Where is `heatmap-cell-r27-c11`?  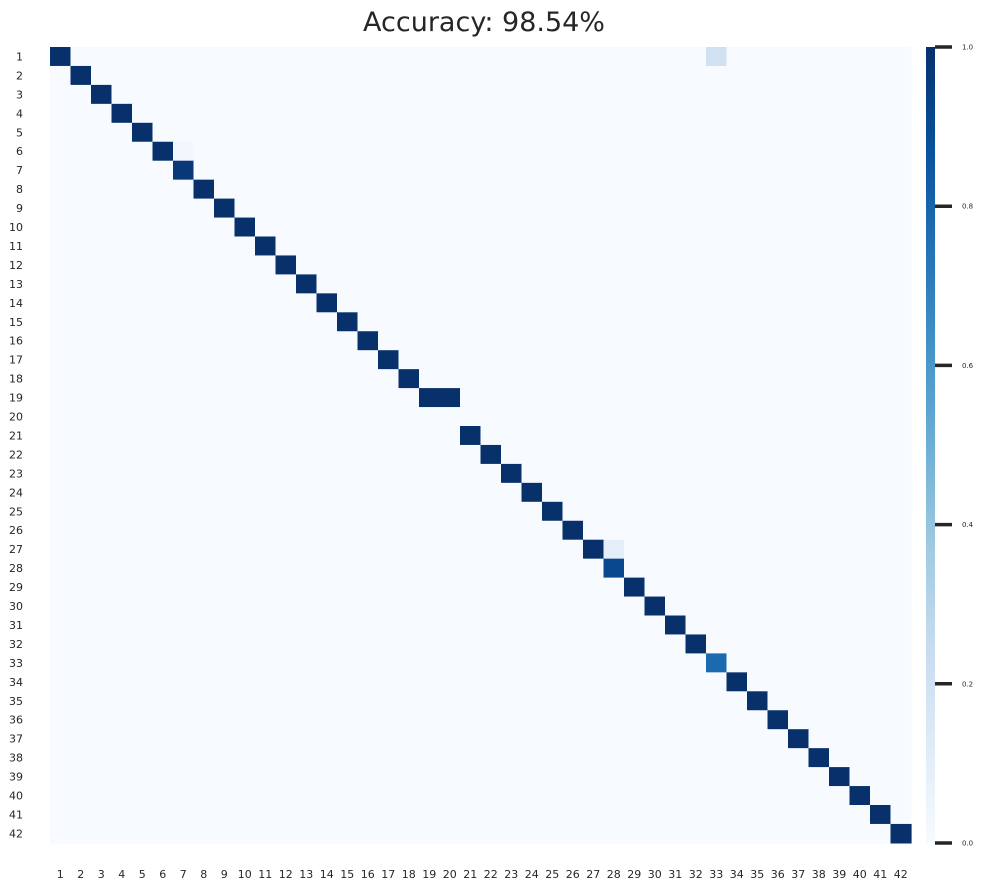
heatmap-cell-r27-c11 is located at coordinates (266, 549).